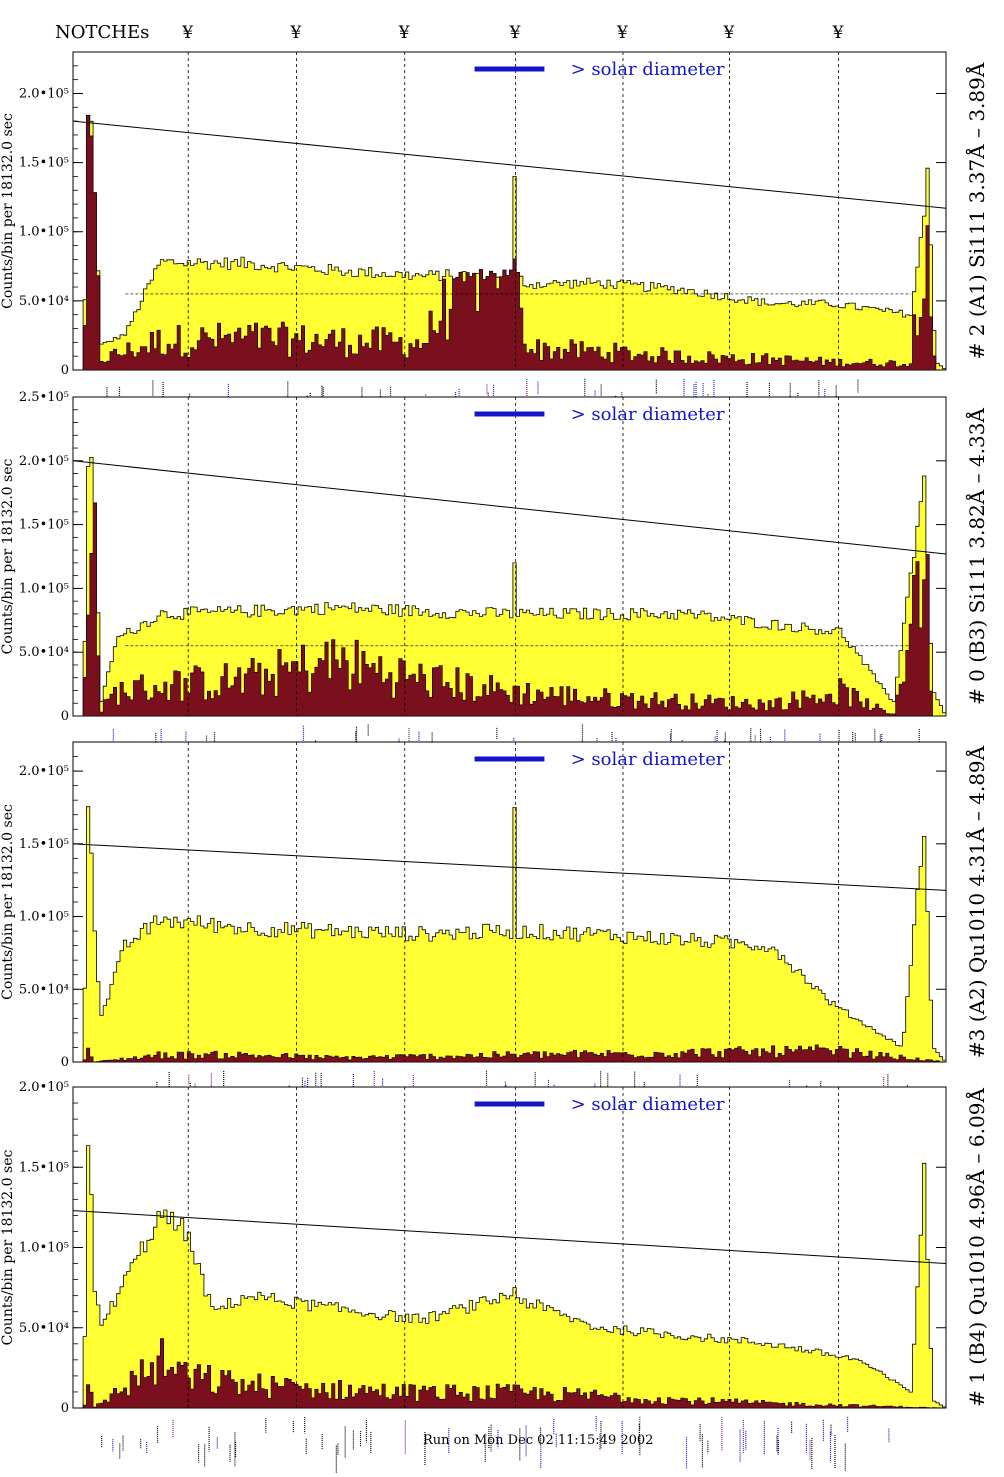 This screenshot has width=1004, height=1477. Describe the element at coordinates (976, 1247) in the screenshot. I see `panel-title: # 1 (B4) Qu1010 4.96Å – 6.09Å` at that location.